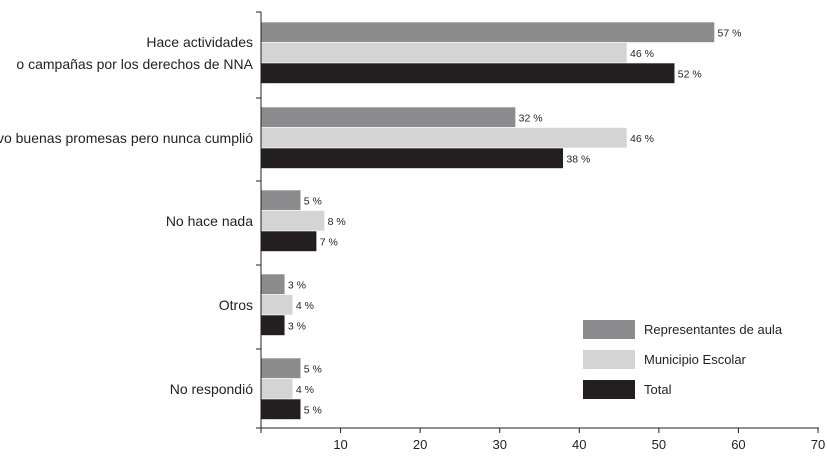 This screenshot has height=457, width=827. Describe the element at coordinates (818, 444) in the screenshot. I see `x-tick-label: 70` at that location.